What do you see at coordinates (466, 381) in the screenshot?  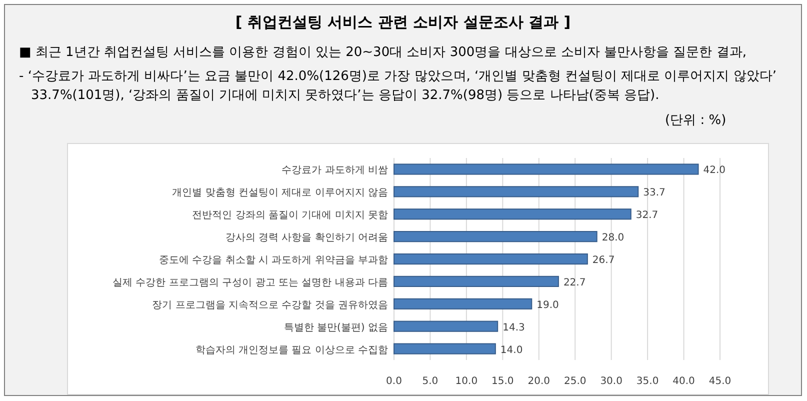 I see `x-tick-label: 10.0` at bounding box center [466, 381].